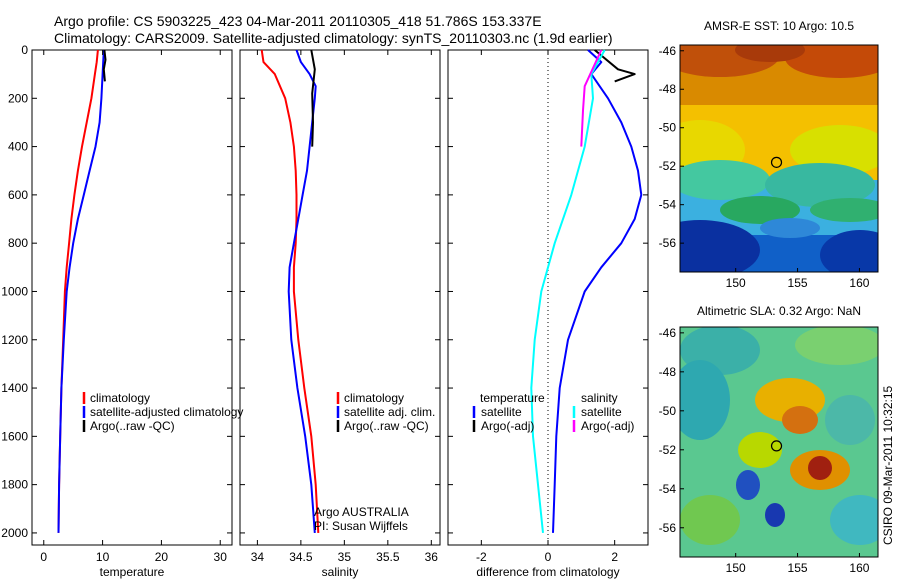 This screenshot has height=580, width=900. Describe the element at coordinates (103, 557) in the screenshot. I see `x-tick-label: 10` at that location.